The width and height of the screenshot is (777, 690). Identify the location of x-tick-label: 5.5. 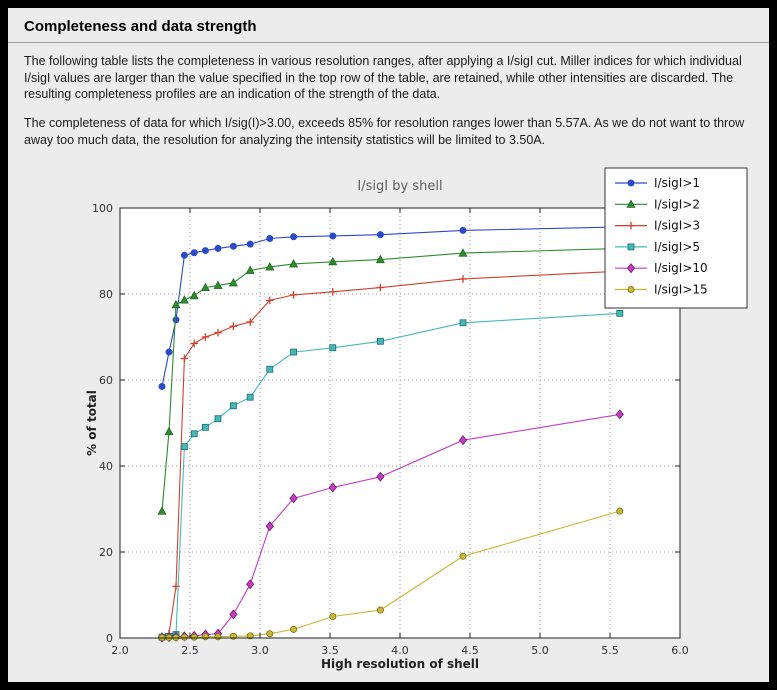
(610, 650).